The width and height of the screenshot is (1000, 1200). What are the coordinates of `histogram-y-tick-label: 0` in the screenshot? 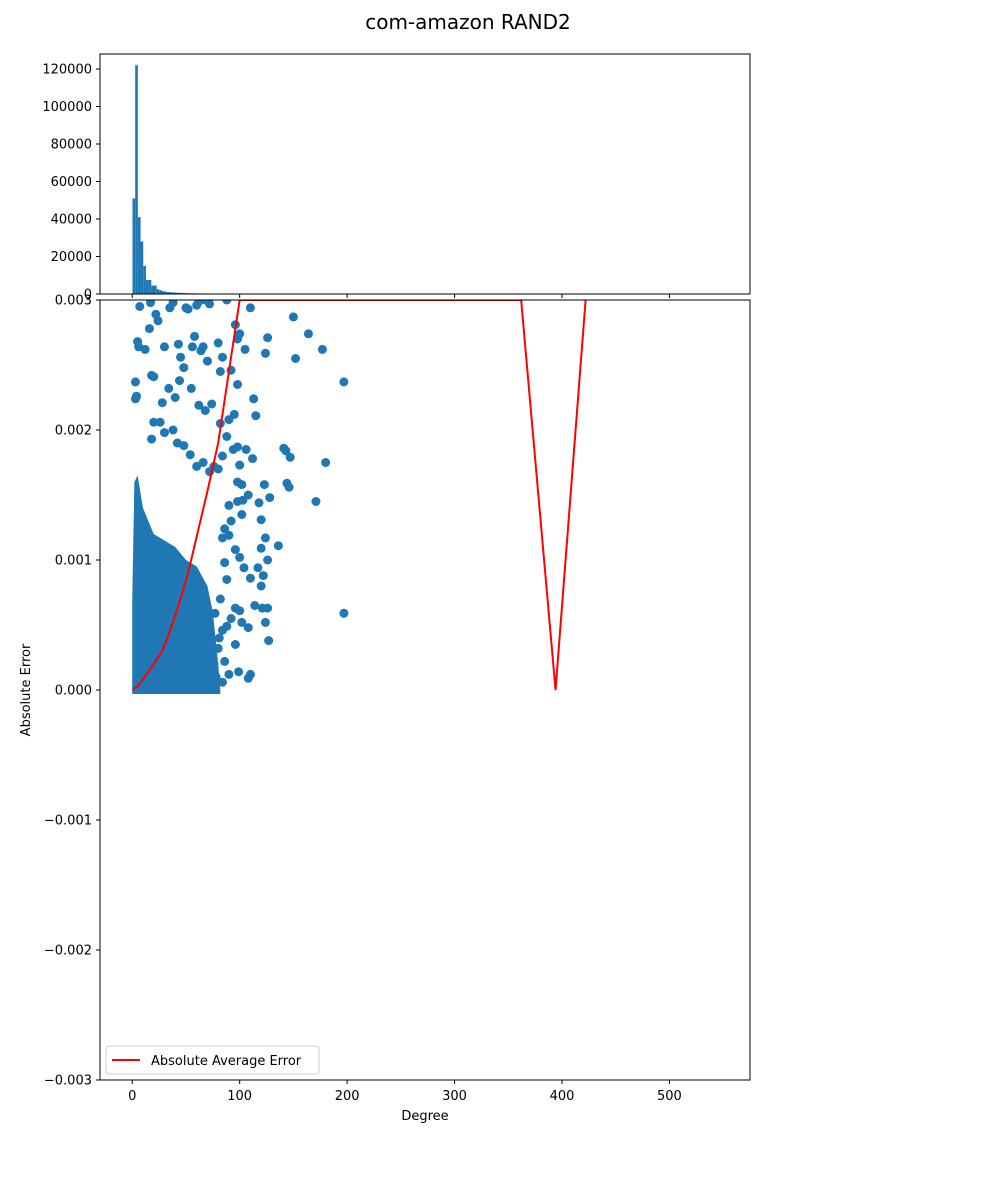 It's located at (88, 295).